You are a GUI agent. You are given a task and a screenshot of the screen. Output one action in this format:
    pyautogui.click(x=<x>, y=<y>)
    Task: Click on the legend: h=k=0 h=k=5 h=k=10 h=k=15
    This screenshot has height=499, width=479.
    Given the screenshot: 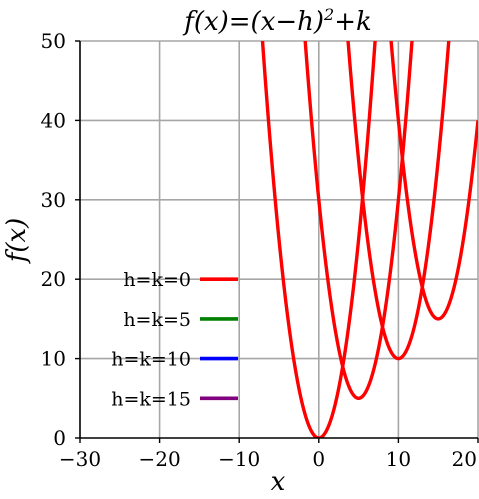 What is the action you would take?
    pyautogui.click(x=174, y=339)
    